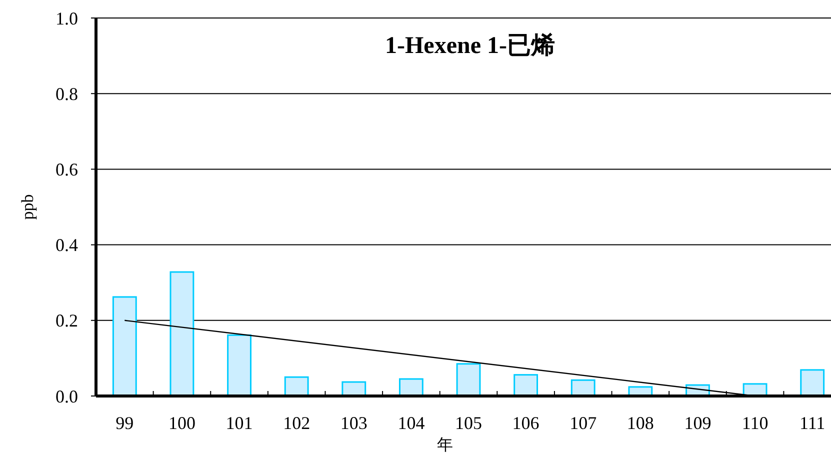 This screenshot has height=453, width=831. What do you see at coordinates (470, 45) in the screenshot?
I see `text: 1-Hexene 1-已烯` at bounding box center [470, 45].